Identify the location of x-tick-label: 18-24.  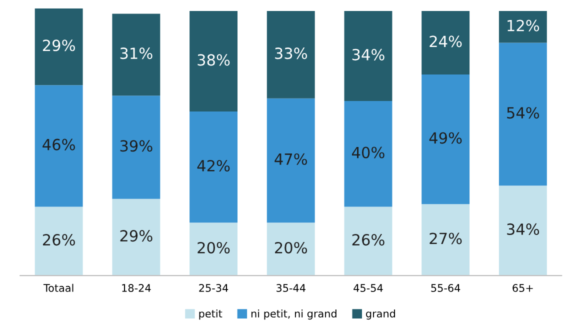
(136, 288).